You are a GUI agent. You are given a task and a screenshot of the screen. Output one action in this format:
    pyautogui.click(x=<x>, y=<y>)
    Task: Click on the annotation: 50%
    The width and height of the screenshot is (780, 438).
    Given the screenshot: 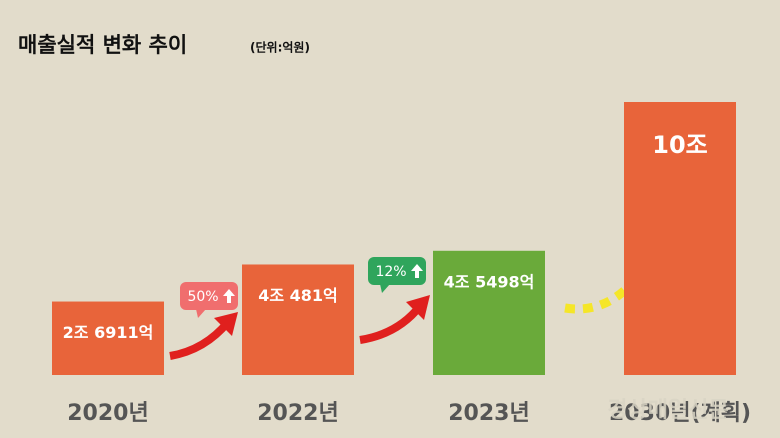 What is the action you would take?
    pyautogui.click(x=202, y=297)
    